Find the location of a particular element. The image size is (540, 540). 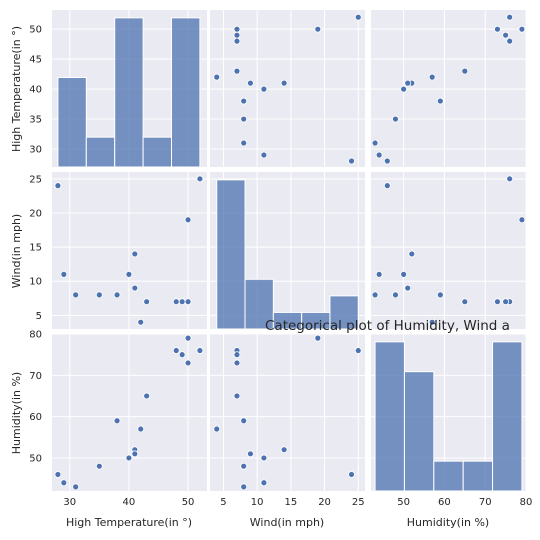

y-tick-label: 15 is located at coordinates (35, 248).